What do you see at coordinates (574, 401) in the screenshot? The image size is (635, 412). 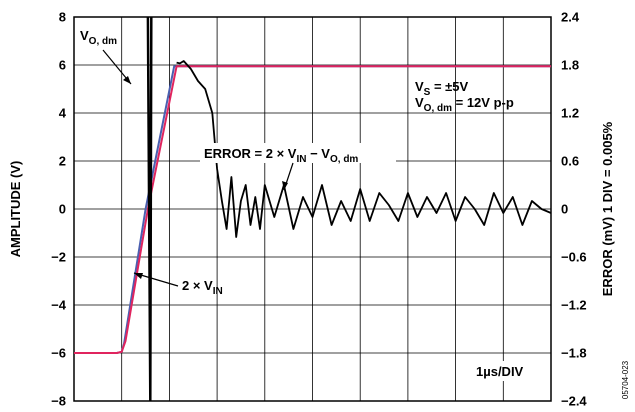 I see `y-tick-label-right: −2.4` at bounding box center [574, 401].